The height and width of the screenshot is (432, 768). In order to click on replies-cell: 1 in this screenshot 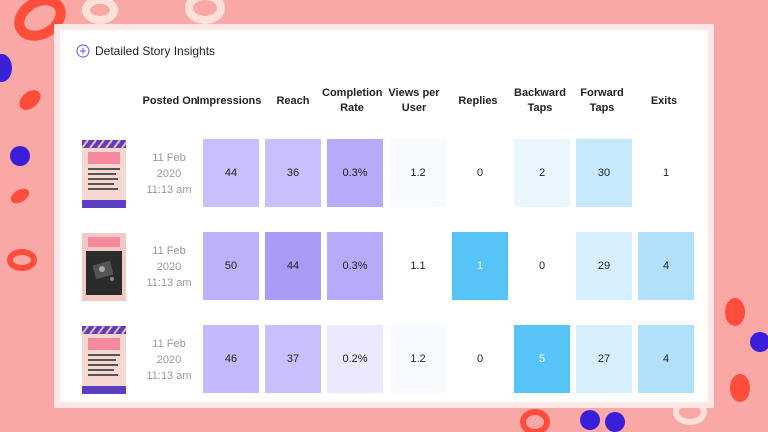, I will do `click(480, 266)`.